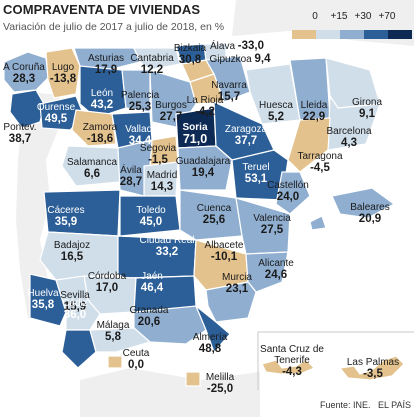 The height and width of the screenshot is (417, 414). What do you see at coordinates (314, 111) in the screenshot?
I see `label-lleida: Lleida 22,9` at bounding box center [314, 111].